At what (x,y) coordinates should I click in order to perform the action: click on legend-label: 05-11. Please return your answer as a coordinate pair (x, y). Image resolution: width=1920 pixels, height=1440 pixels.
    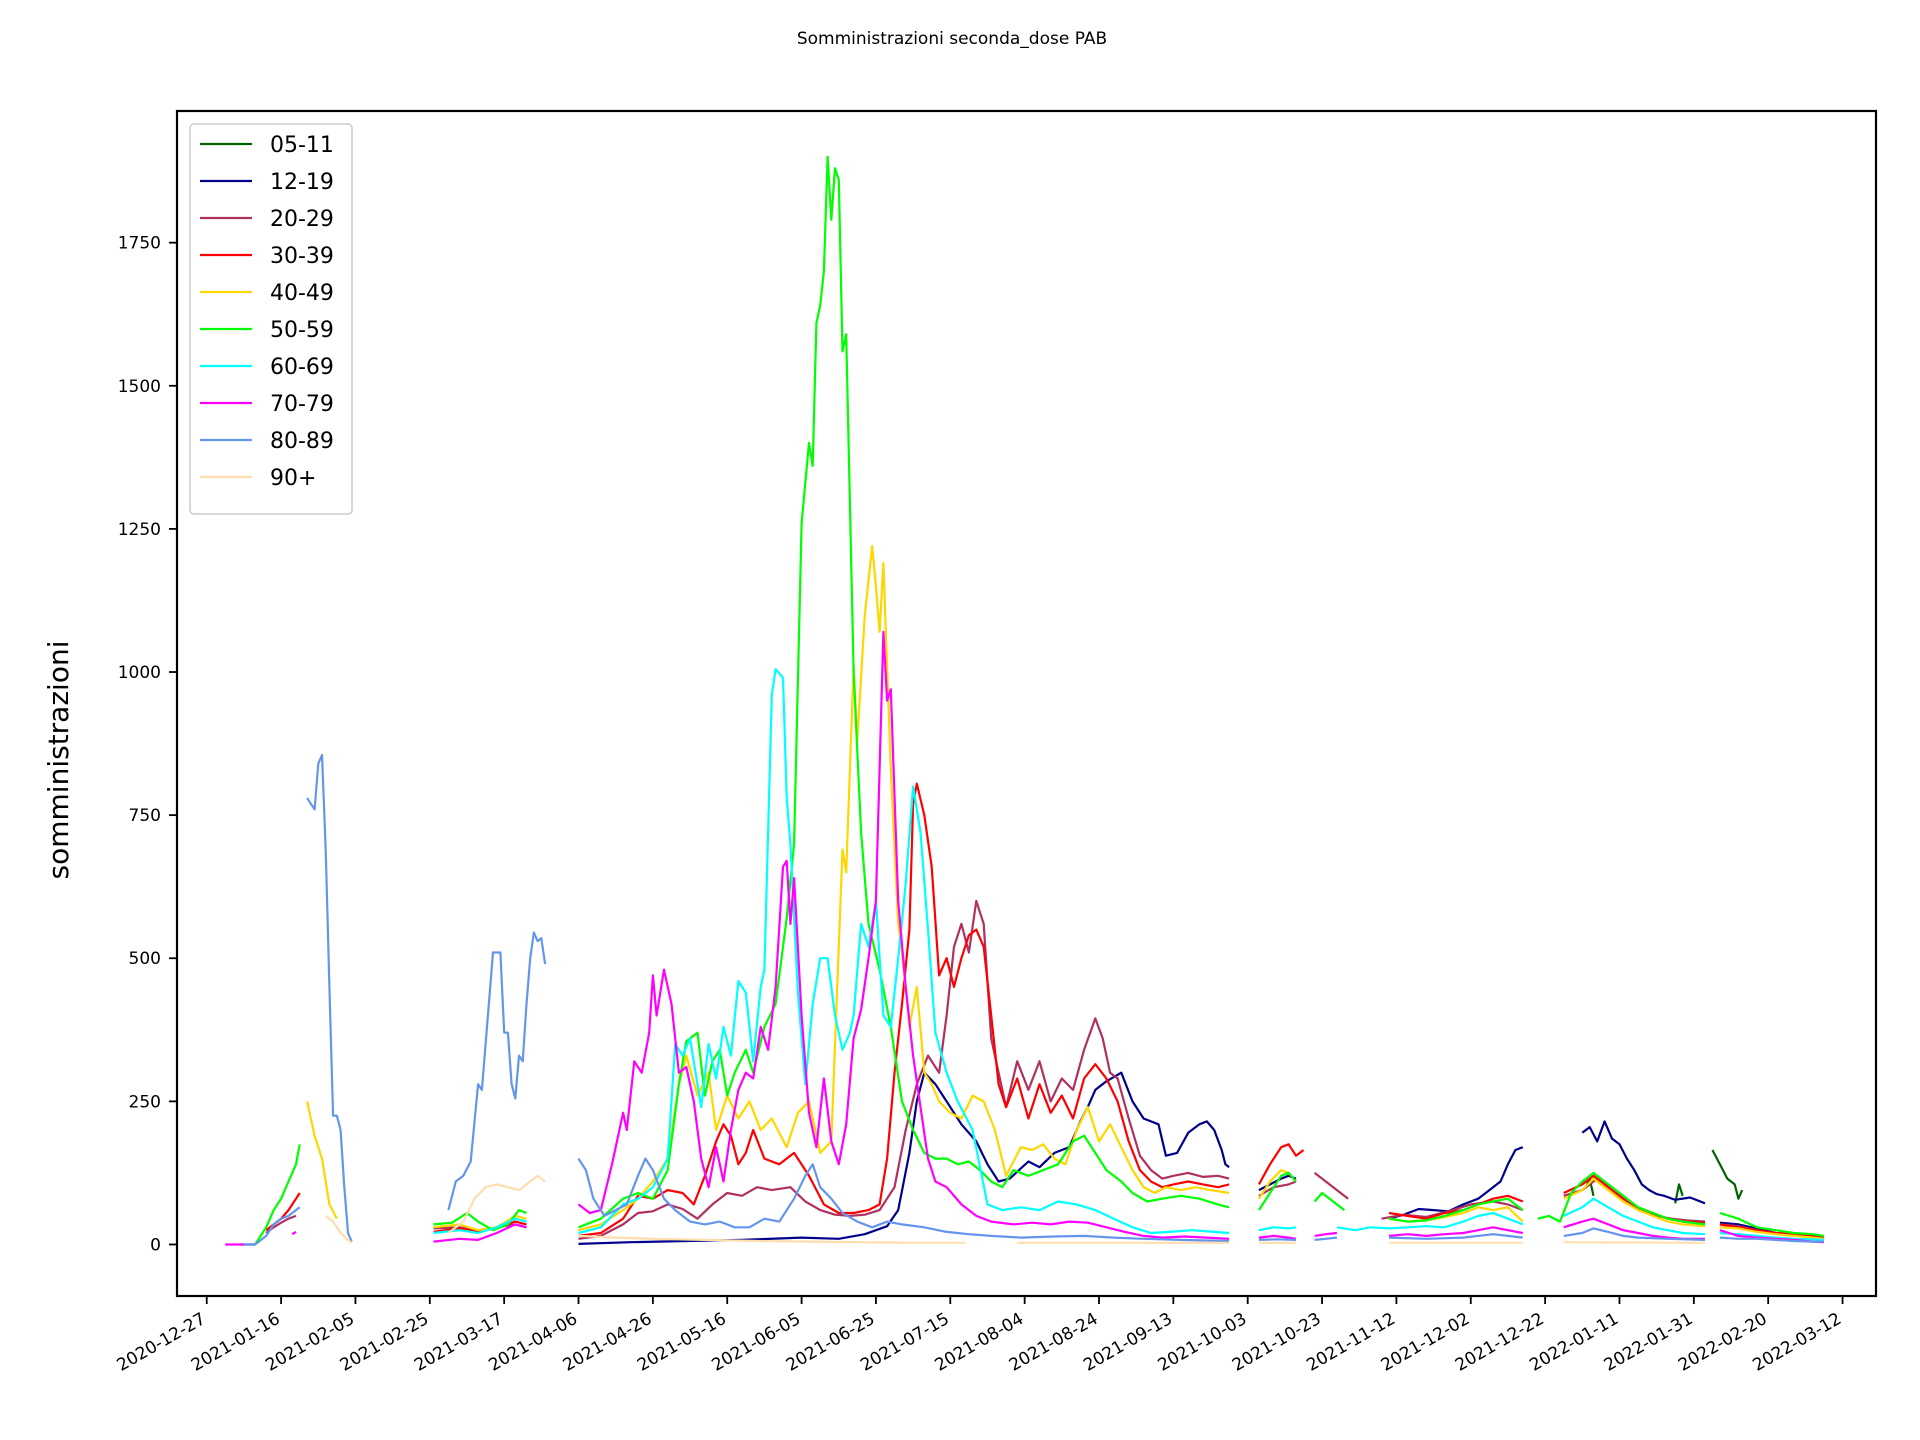
    Looking at the image, I should click on (302, 145).